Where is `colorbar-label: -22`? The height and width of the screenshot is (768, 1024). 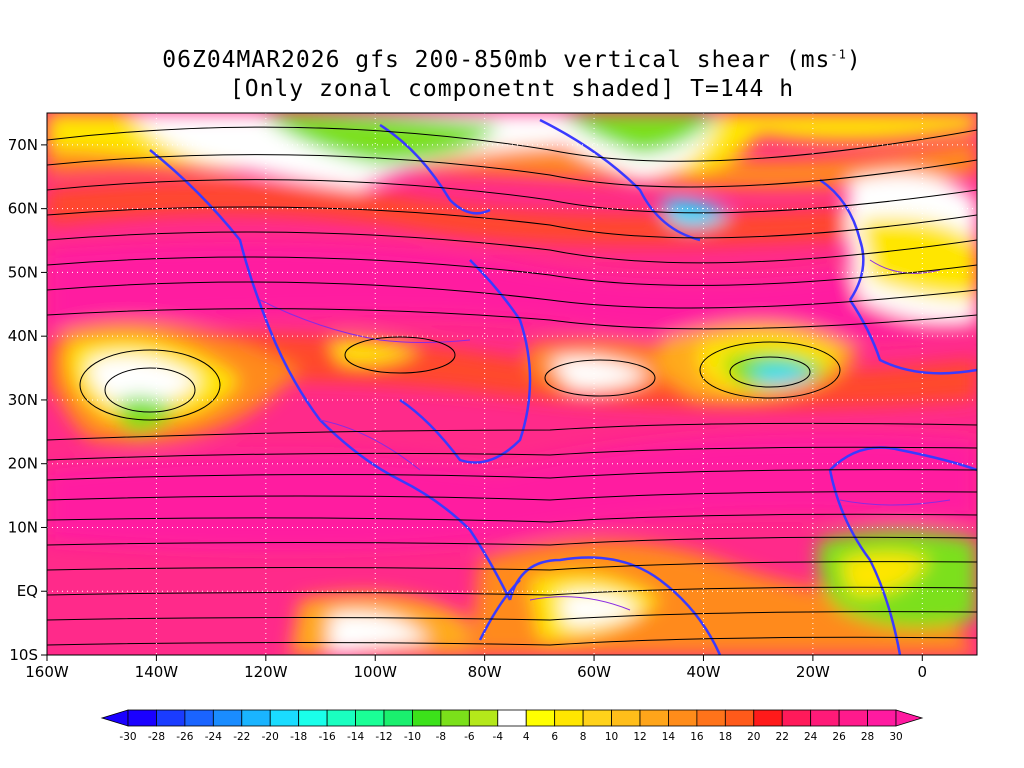 colorbar-label: -22 is located at coordinates (241, 737).